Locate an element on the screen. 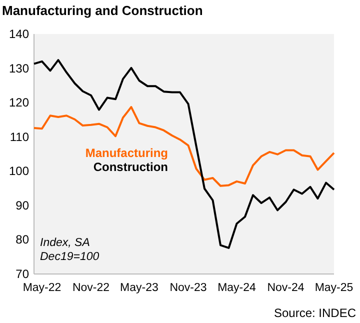 The width and height of the screenshot is (360, 323). annotation: Index, SA is located at coordinates (65, 243).